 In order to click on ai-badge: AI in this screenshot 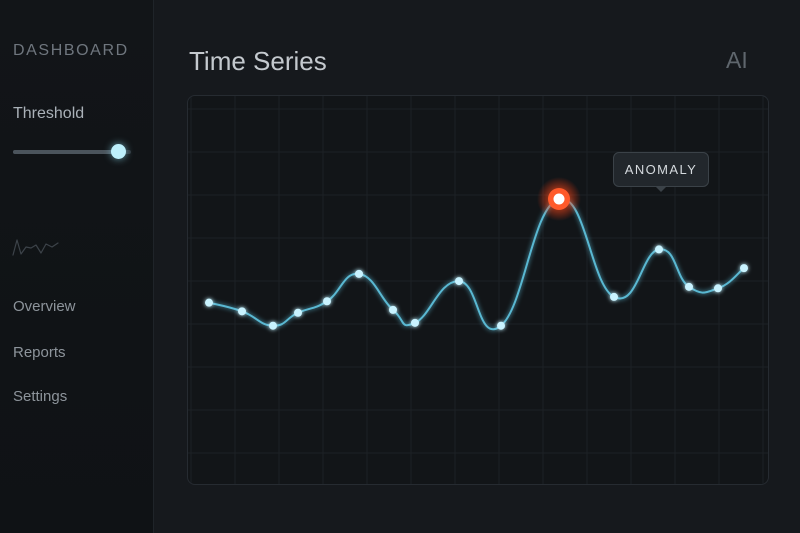, I will do `click(737, 60)`.